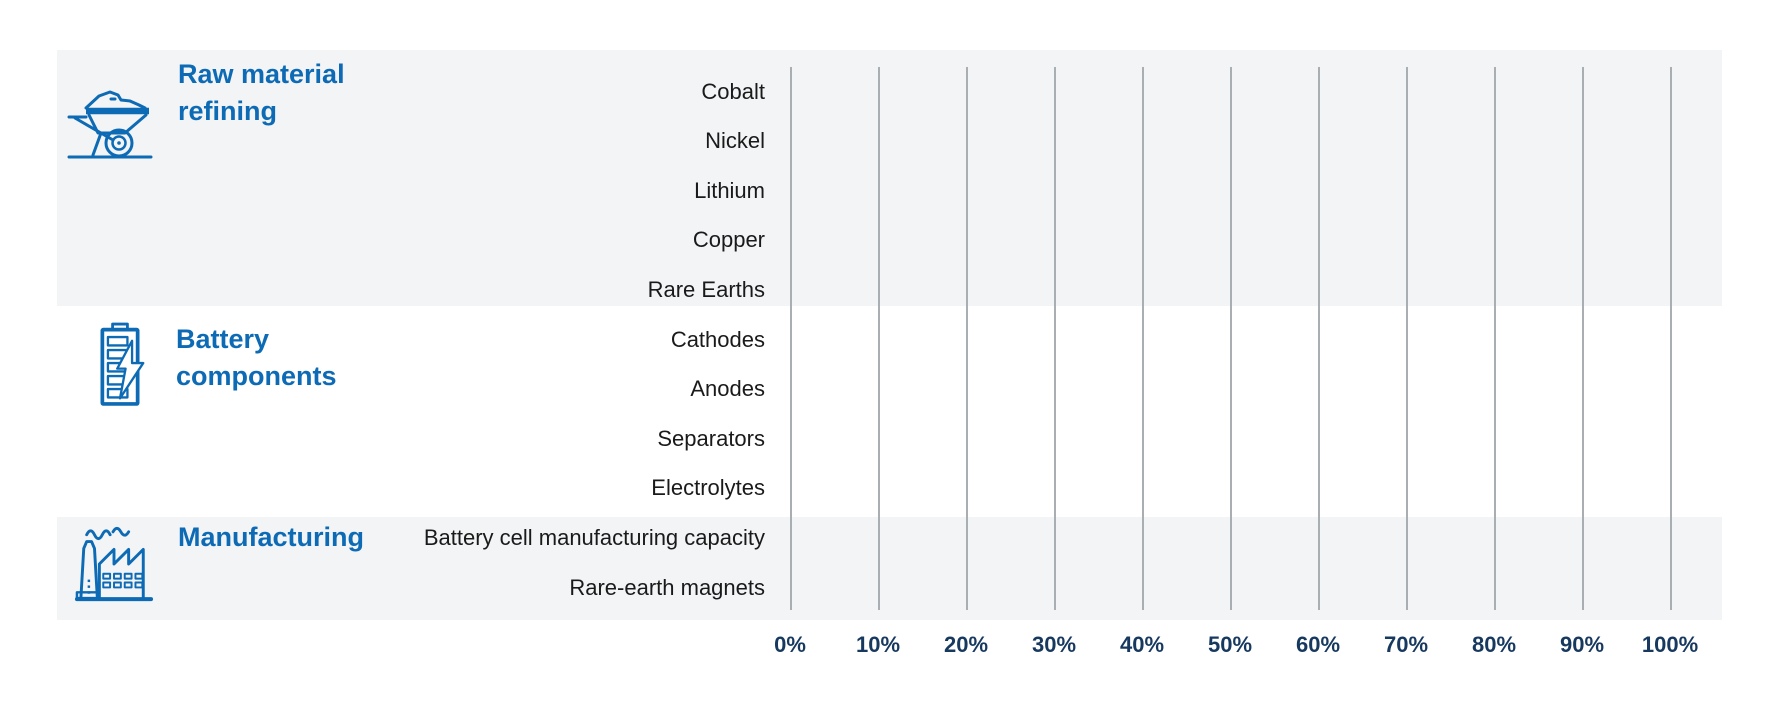 The width and height of the screenshot is (1783, 720). I want to click on section-band-manufacturing, so click(889, 568).